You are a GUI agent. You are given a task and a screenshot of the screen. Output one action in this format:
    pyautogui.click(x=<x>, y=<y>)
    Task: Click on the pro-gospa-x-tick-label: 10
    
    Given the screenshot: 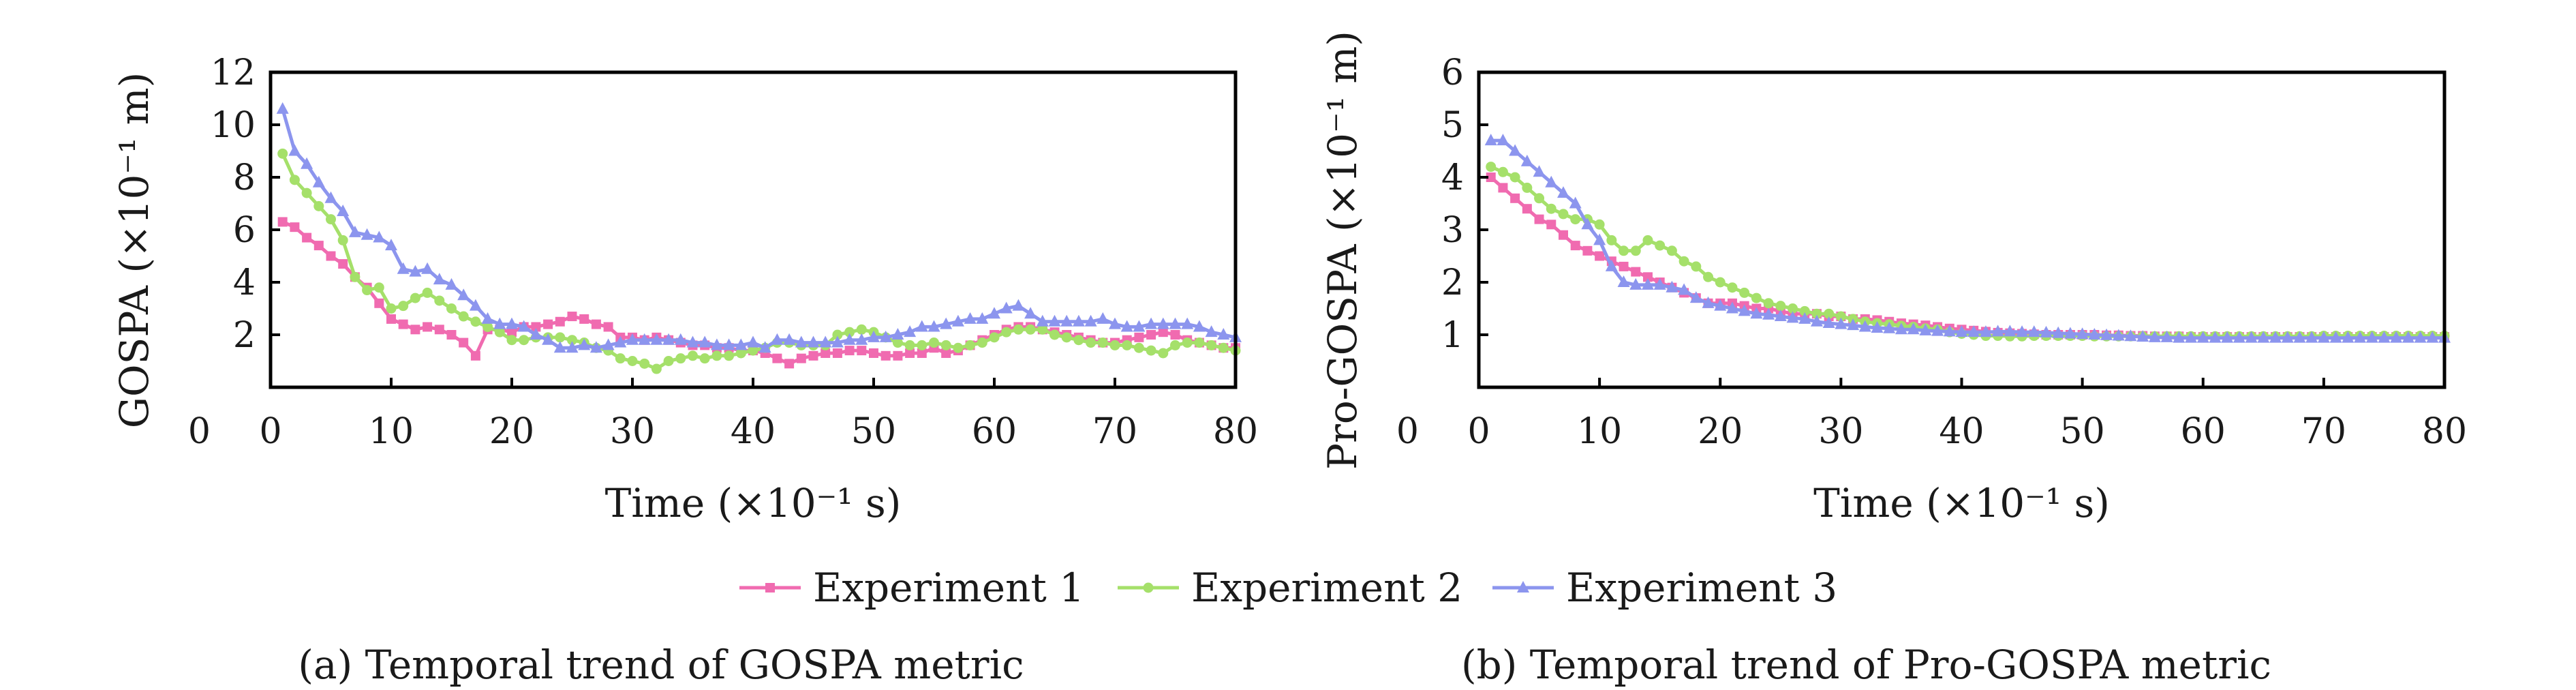 What is the action you would take?
    pyautogui.click(x=1599, y=431)
    